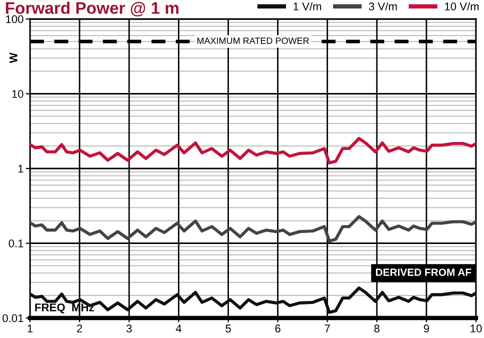  What do you see at coordinates (228, 328) in the screenshot?
I see `x-tick-label: 5` at bounding box center [228, 328].